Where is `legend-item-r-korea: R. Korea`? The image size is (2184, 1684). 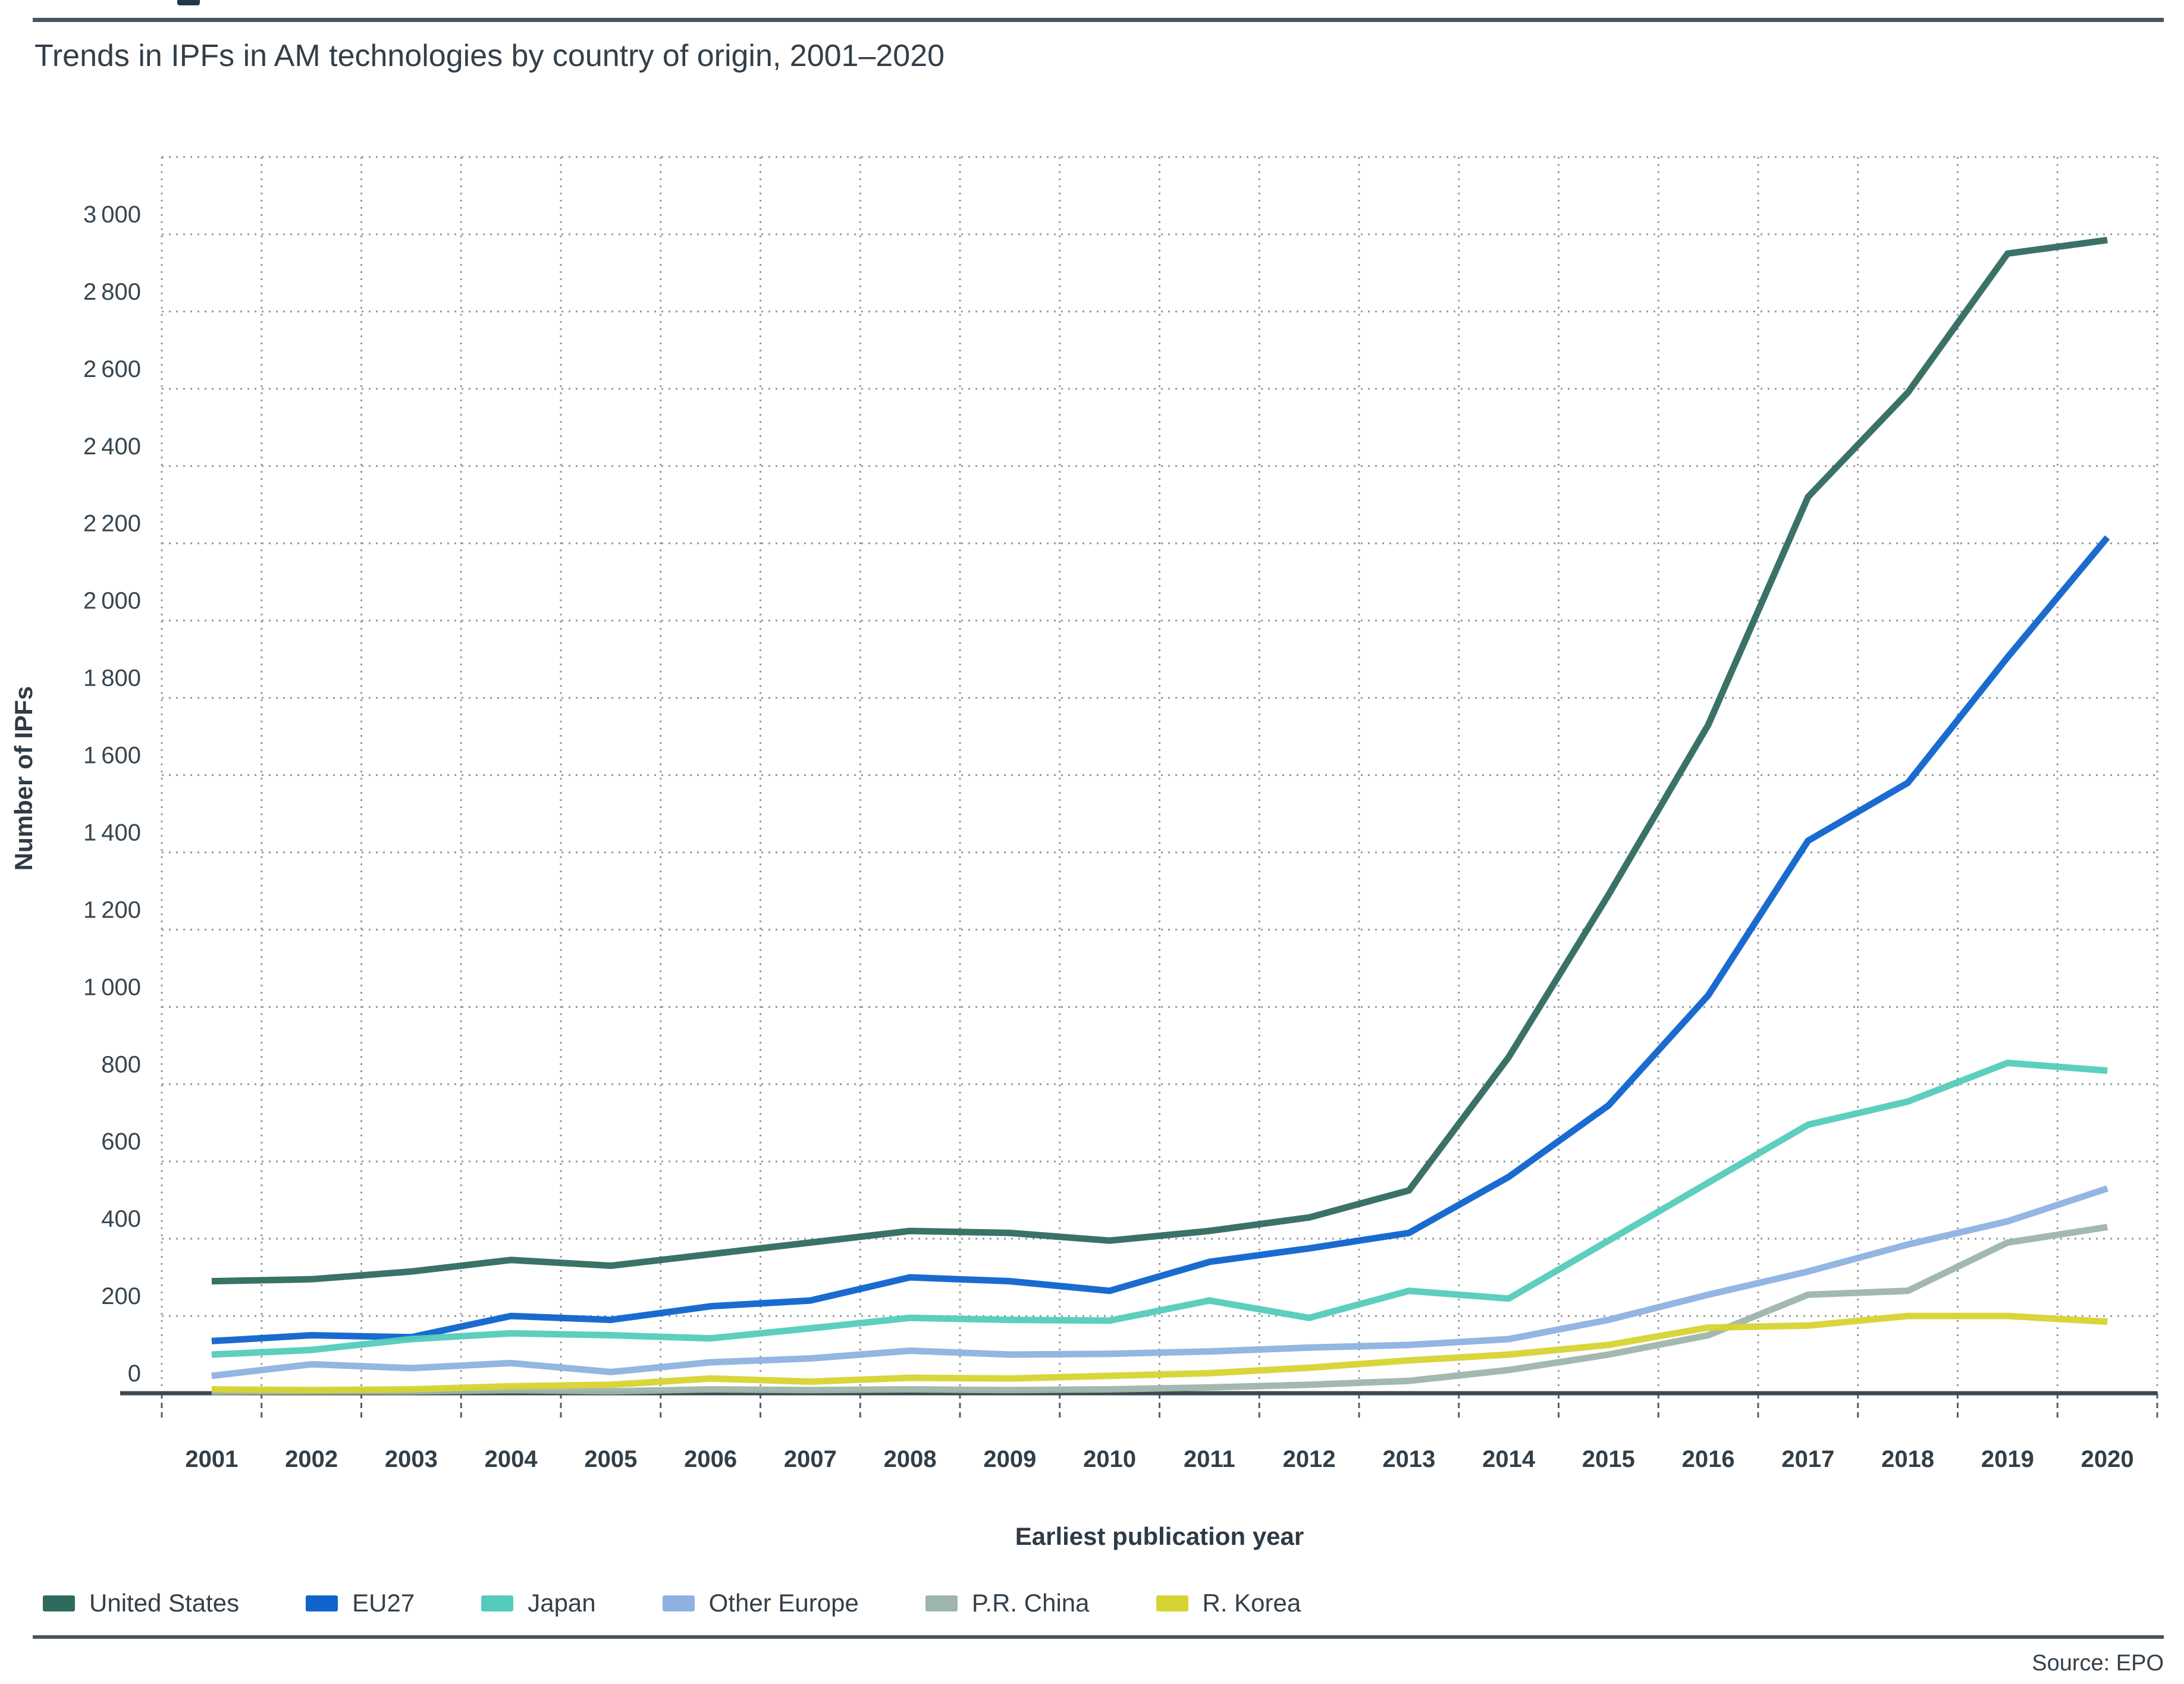 legend-item-r-korea: R. Korea is located at coordinates (1228, 1603).